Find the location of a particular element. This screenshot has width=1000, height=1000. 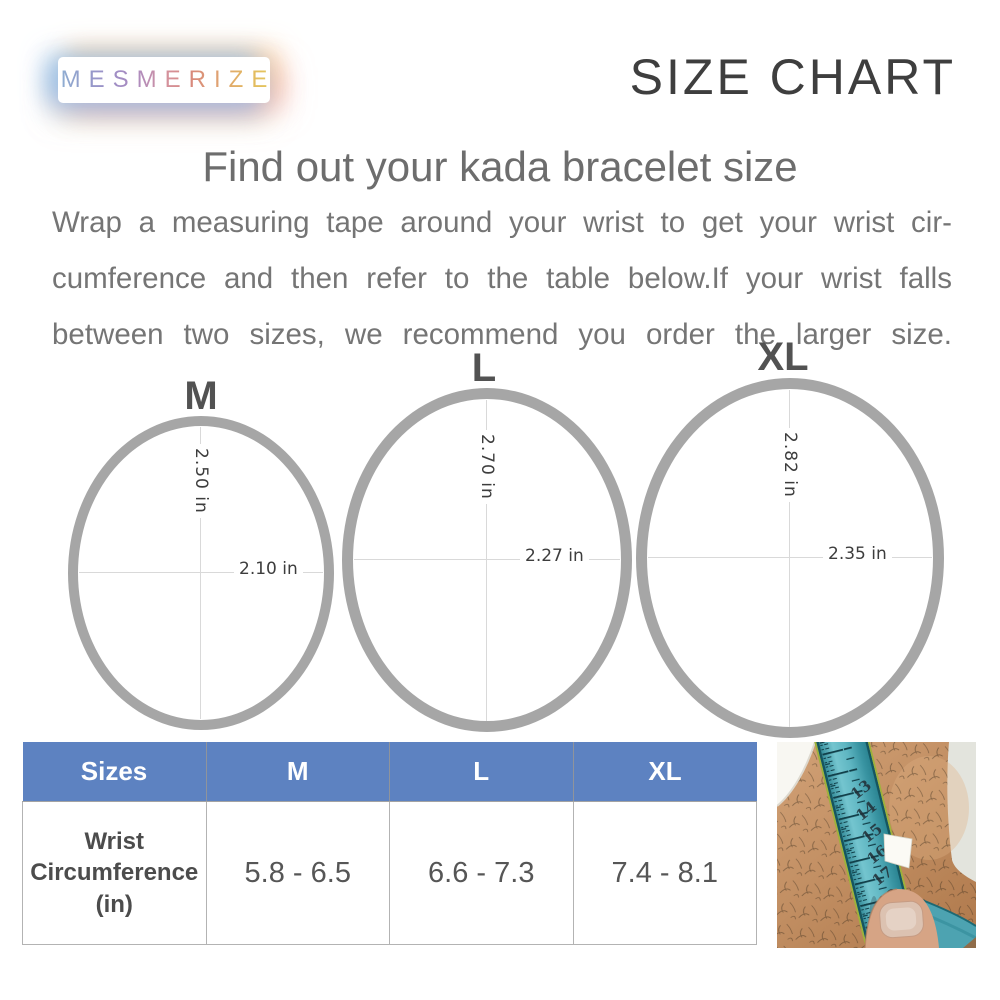

row-label-wrist-circumference: Wrist Circumference (in) is located at coordinates (114, 873).